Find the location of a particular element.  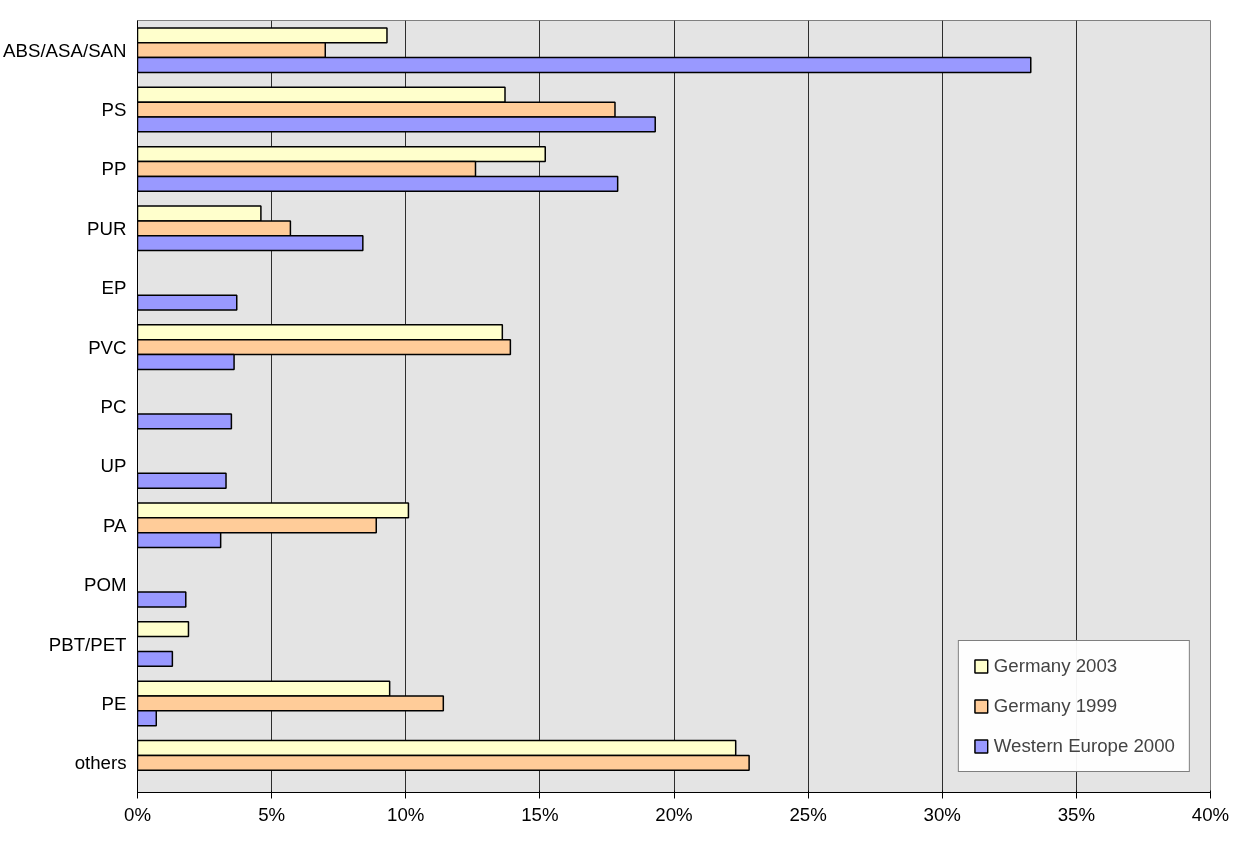

legend-label: Germany 2003 is located at coordinates (1055, 666).